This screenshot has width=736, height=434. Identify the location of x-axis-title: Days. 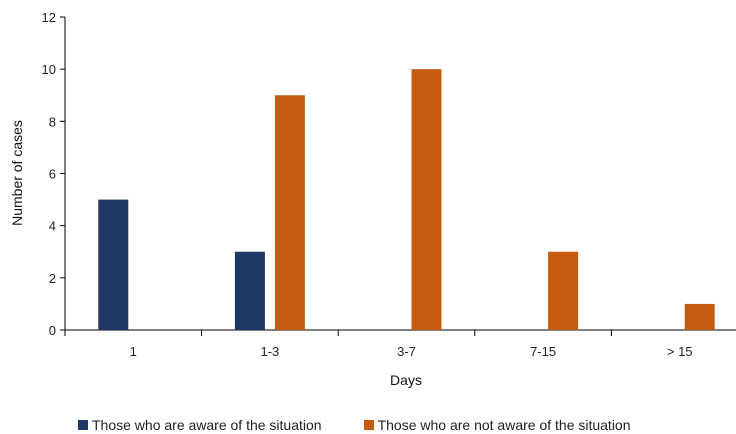
(406, 380).